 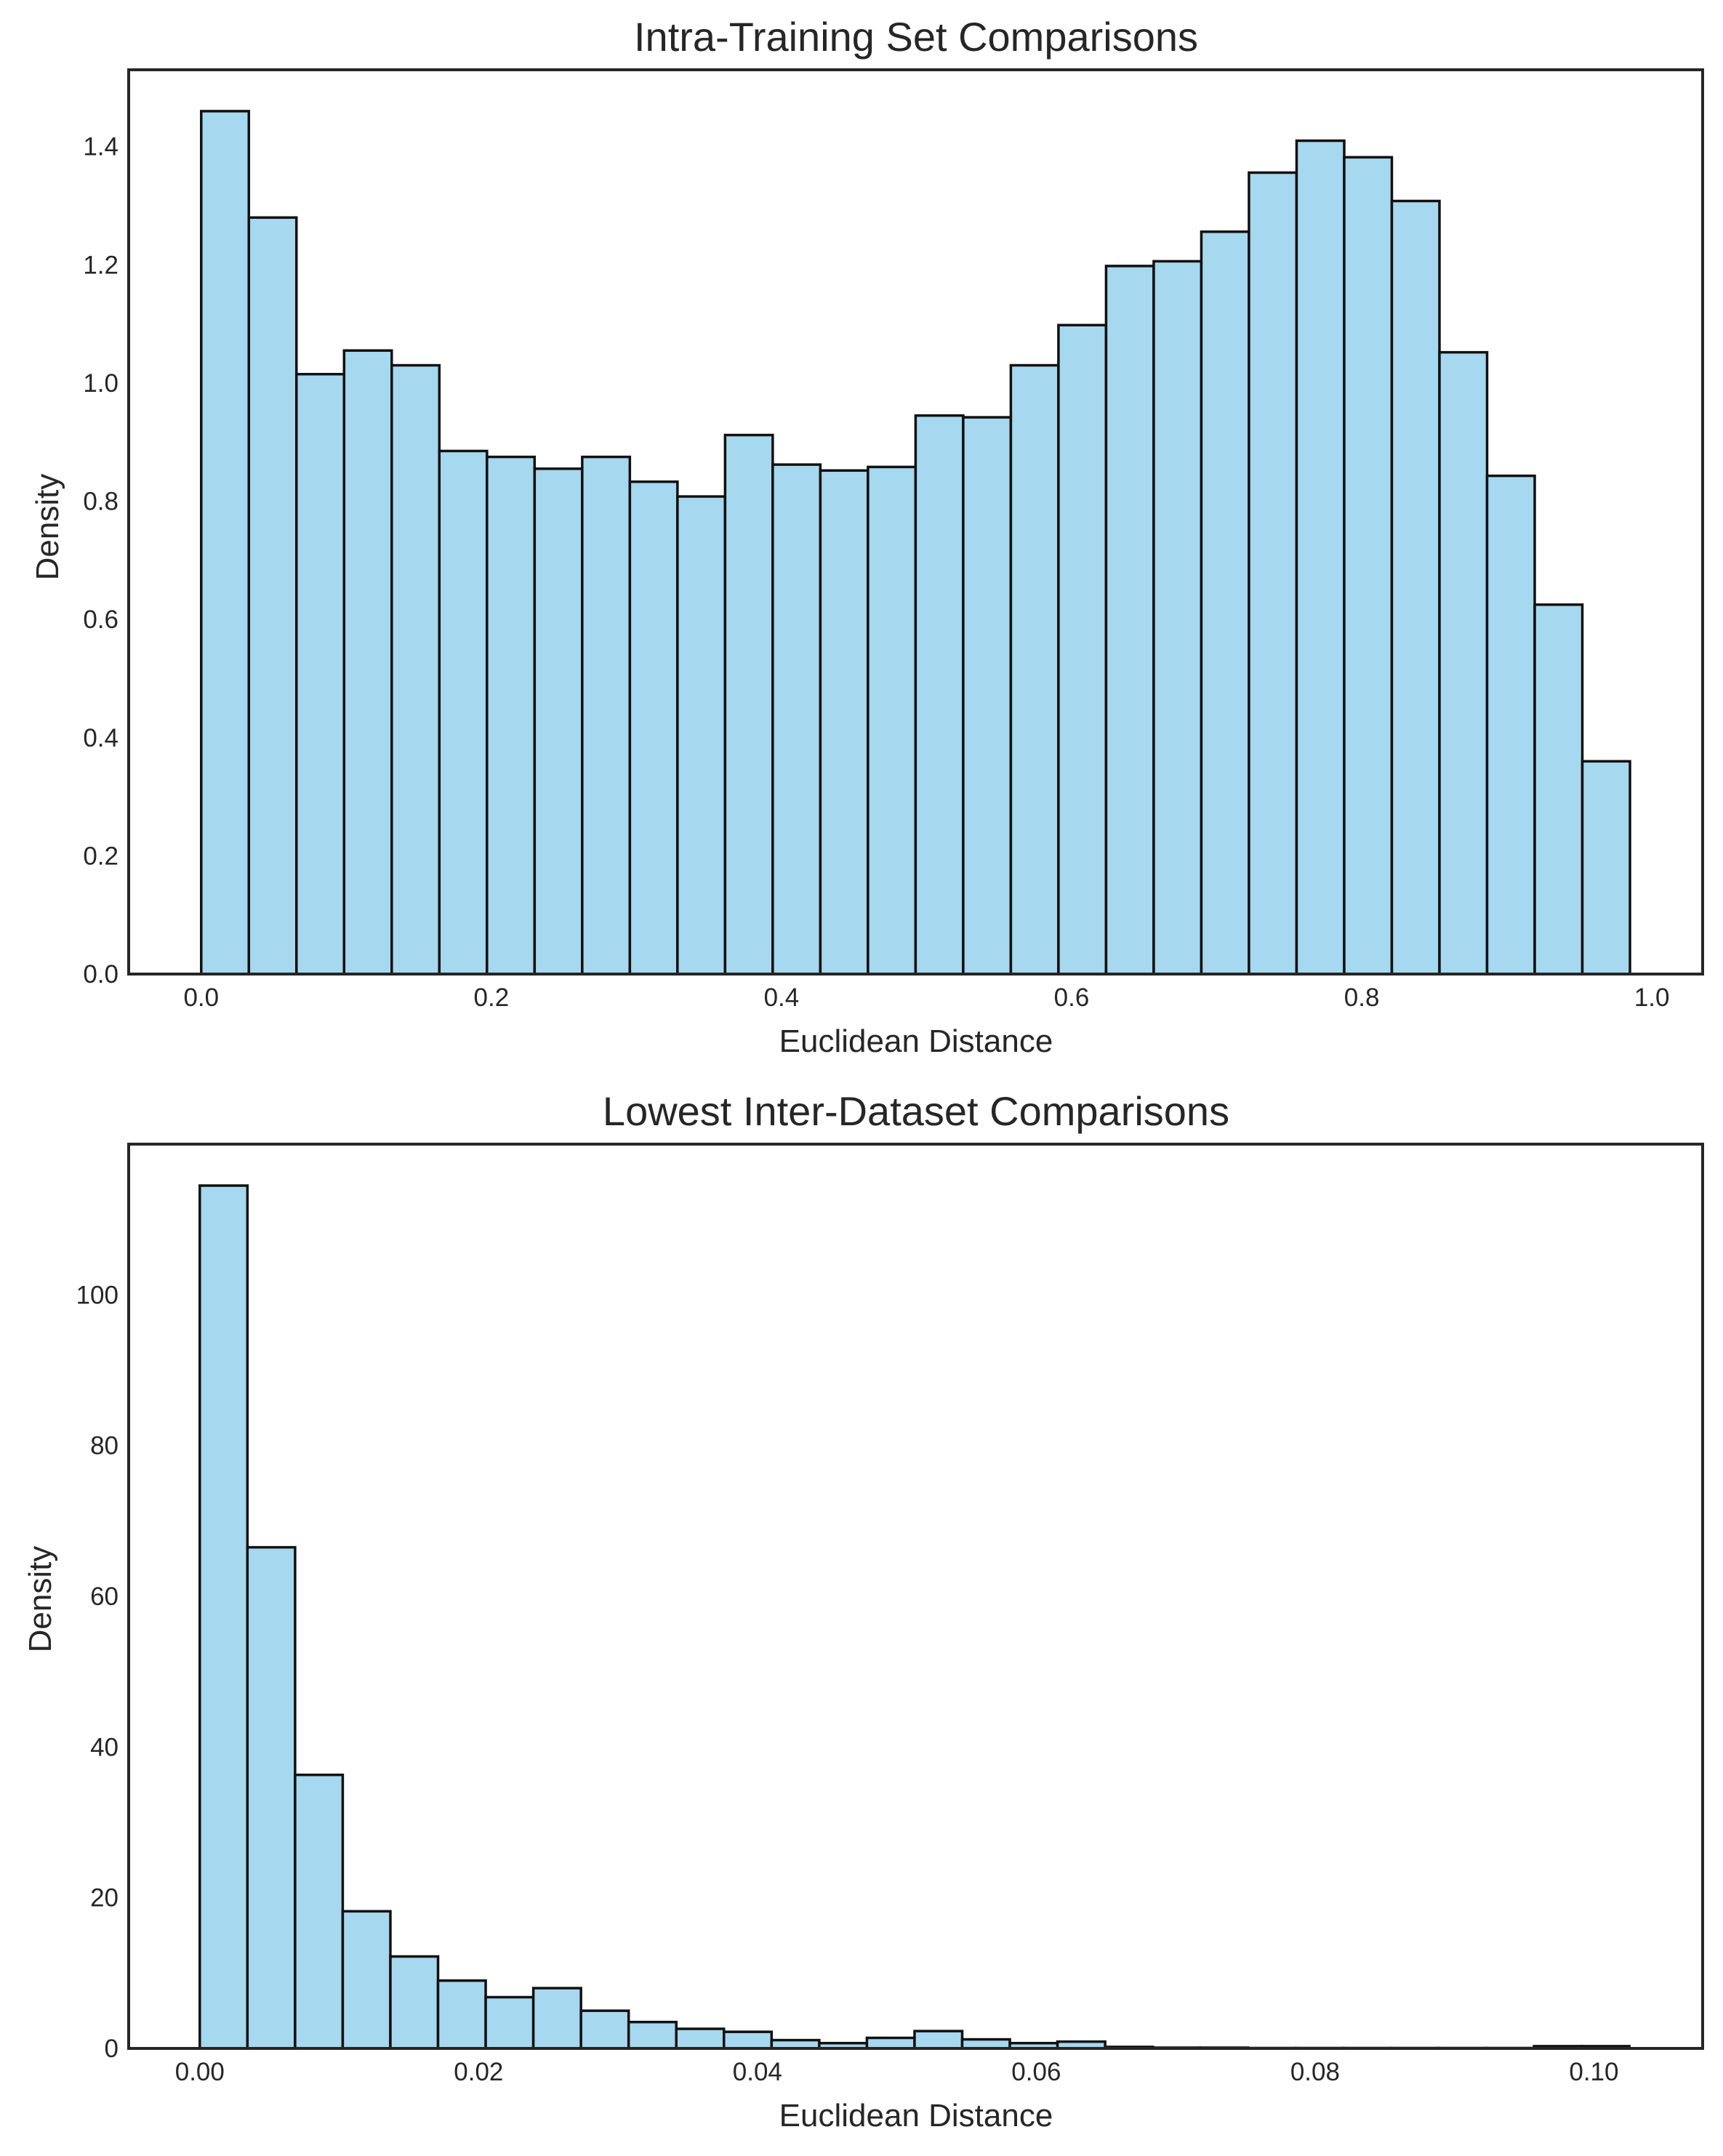 What do you see at coordinates (101, 561) in the screenshot?
I see `y-tick-labels: 0.0 0.2 0.4 0.6 0.8 1.0 1.2 1.4` at bounding box center [101, 561].